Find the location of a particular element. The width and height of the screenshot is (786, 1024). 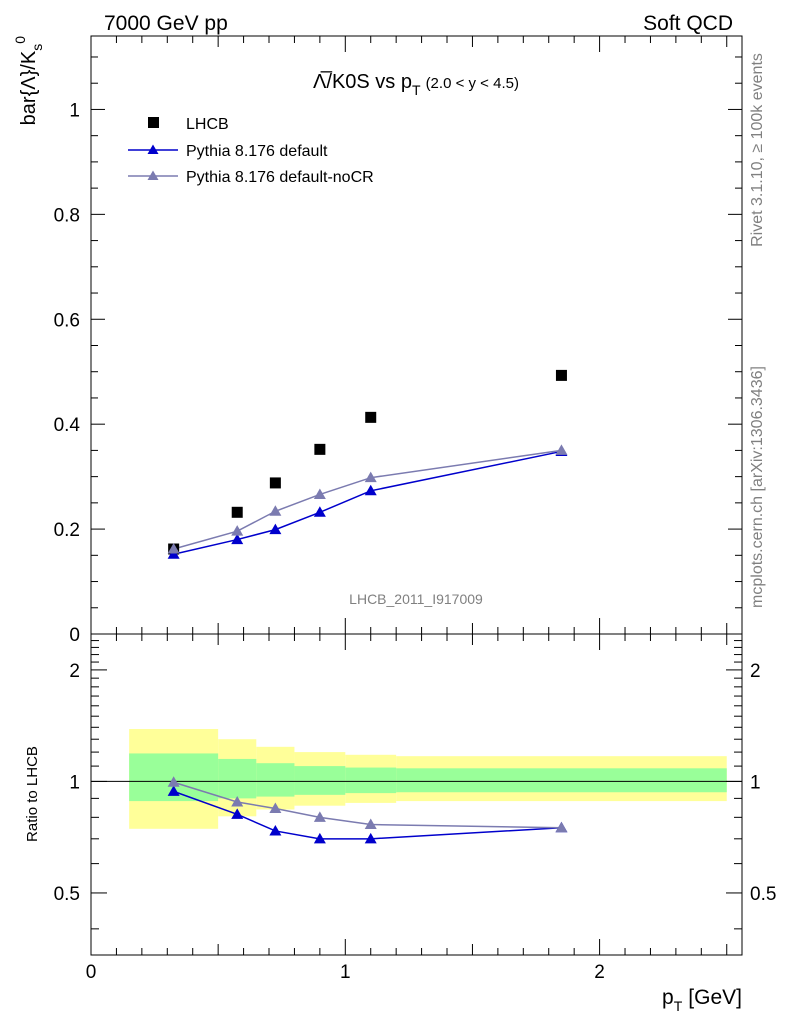

legend-label-nocr: Pythia 8.176 default-noCR is located at coordinates (280, 177).